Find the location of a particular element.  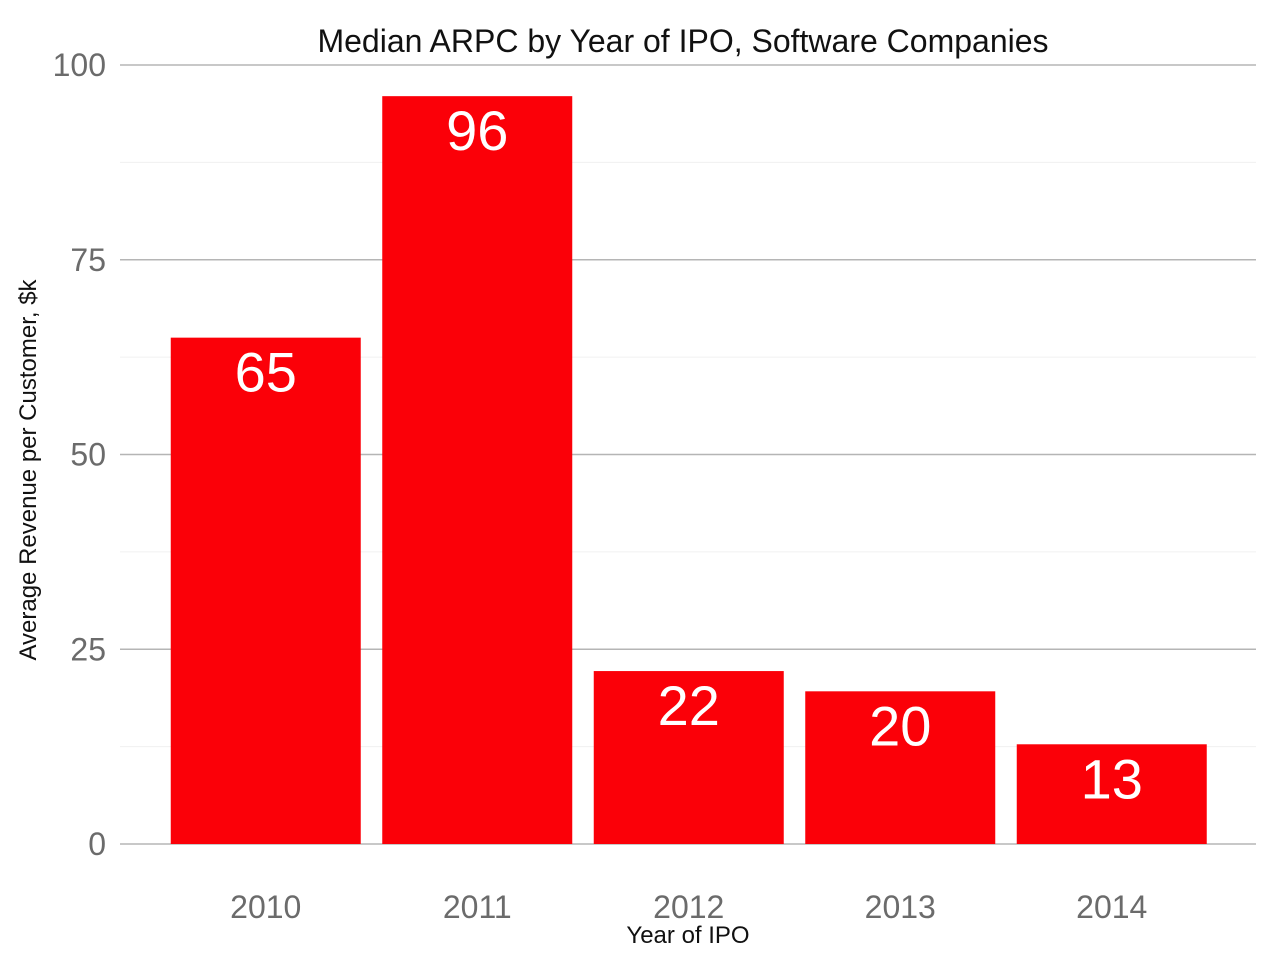

data-label-2012: 22 is located at coordinates (689, 705).